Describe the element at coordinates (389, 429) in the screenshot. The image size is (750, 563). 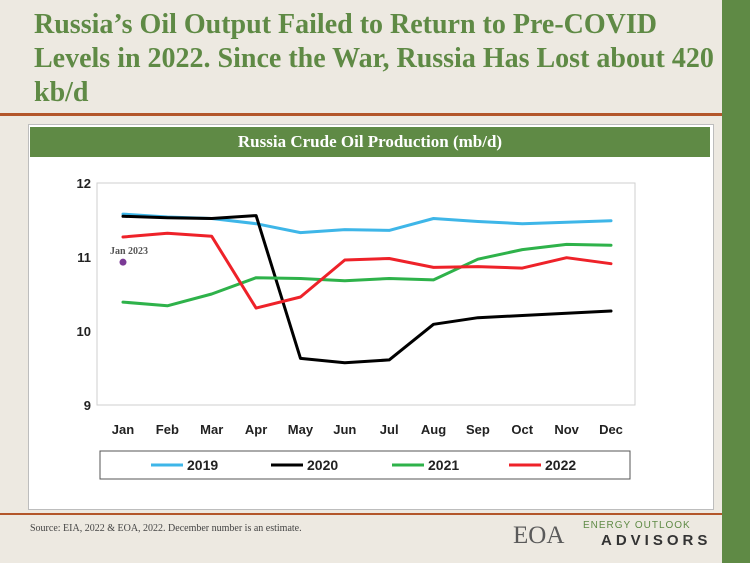
I see `x-tick-label: Jul` at that location.